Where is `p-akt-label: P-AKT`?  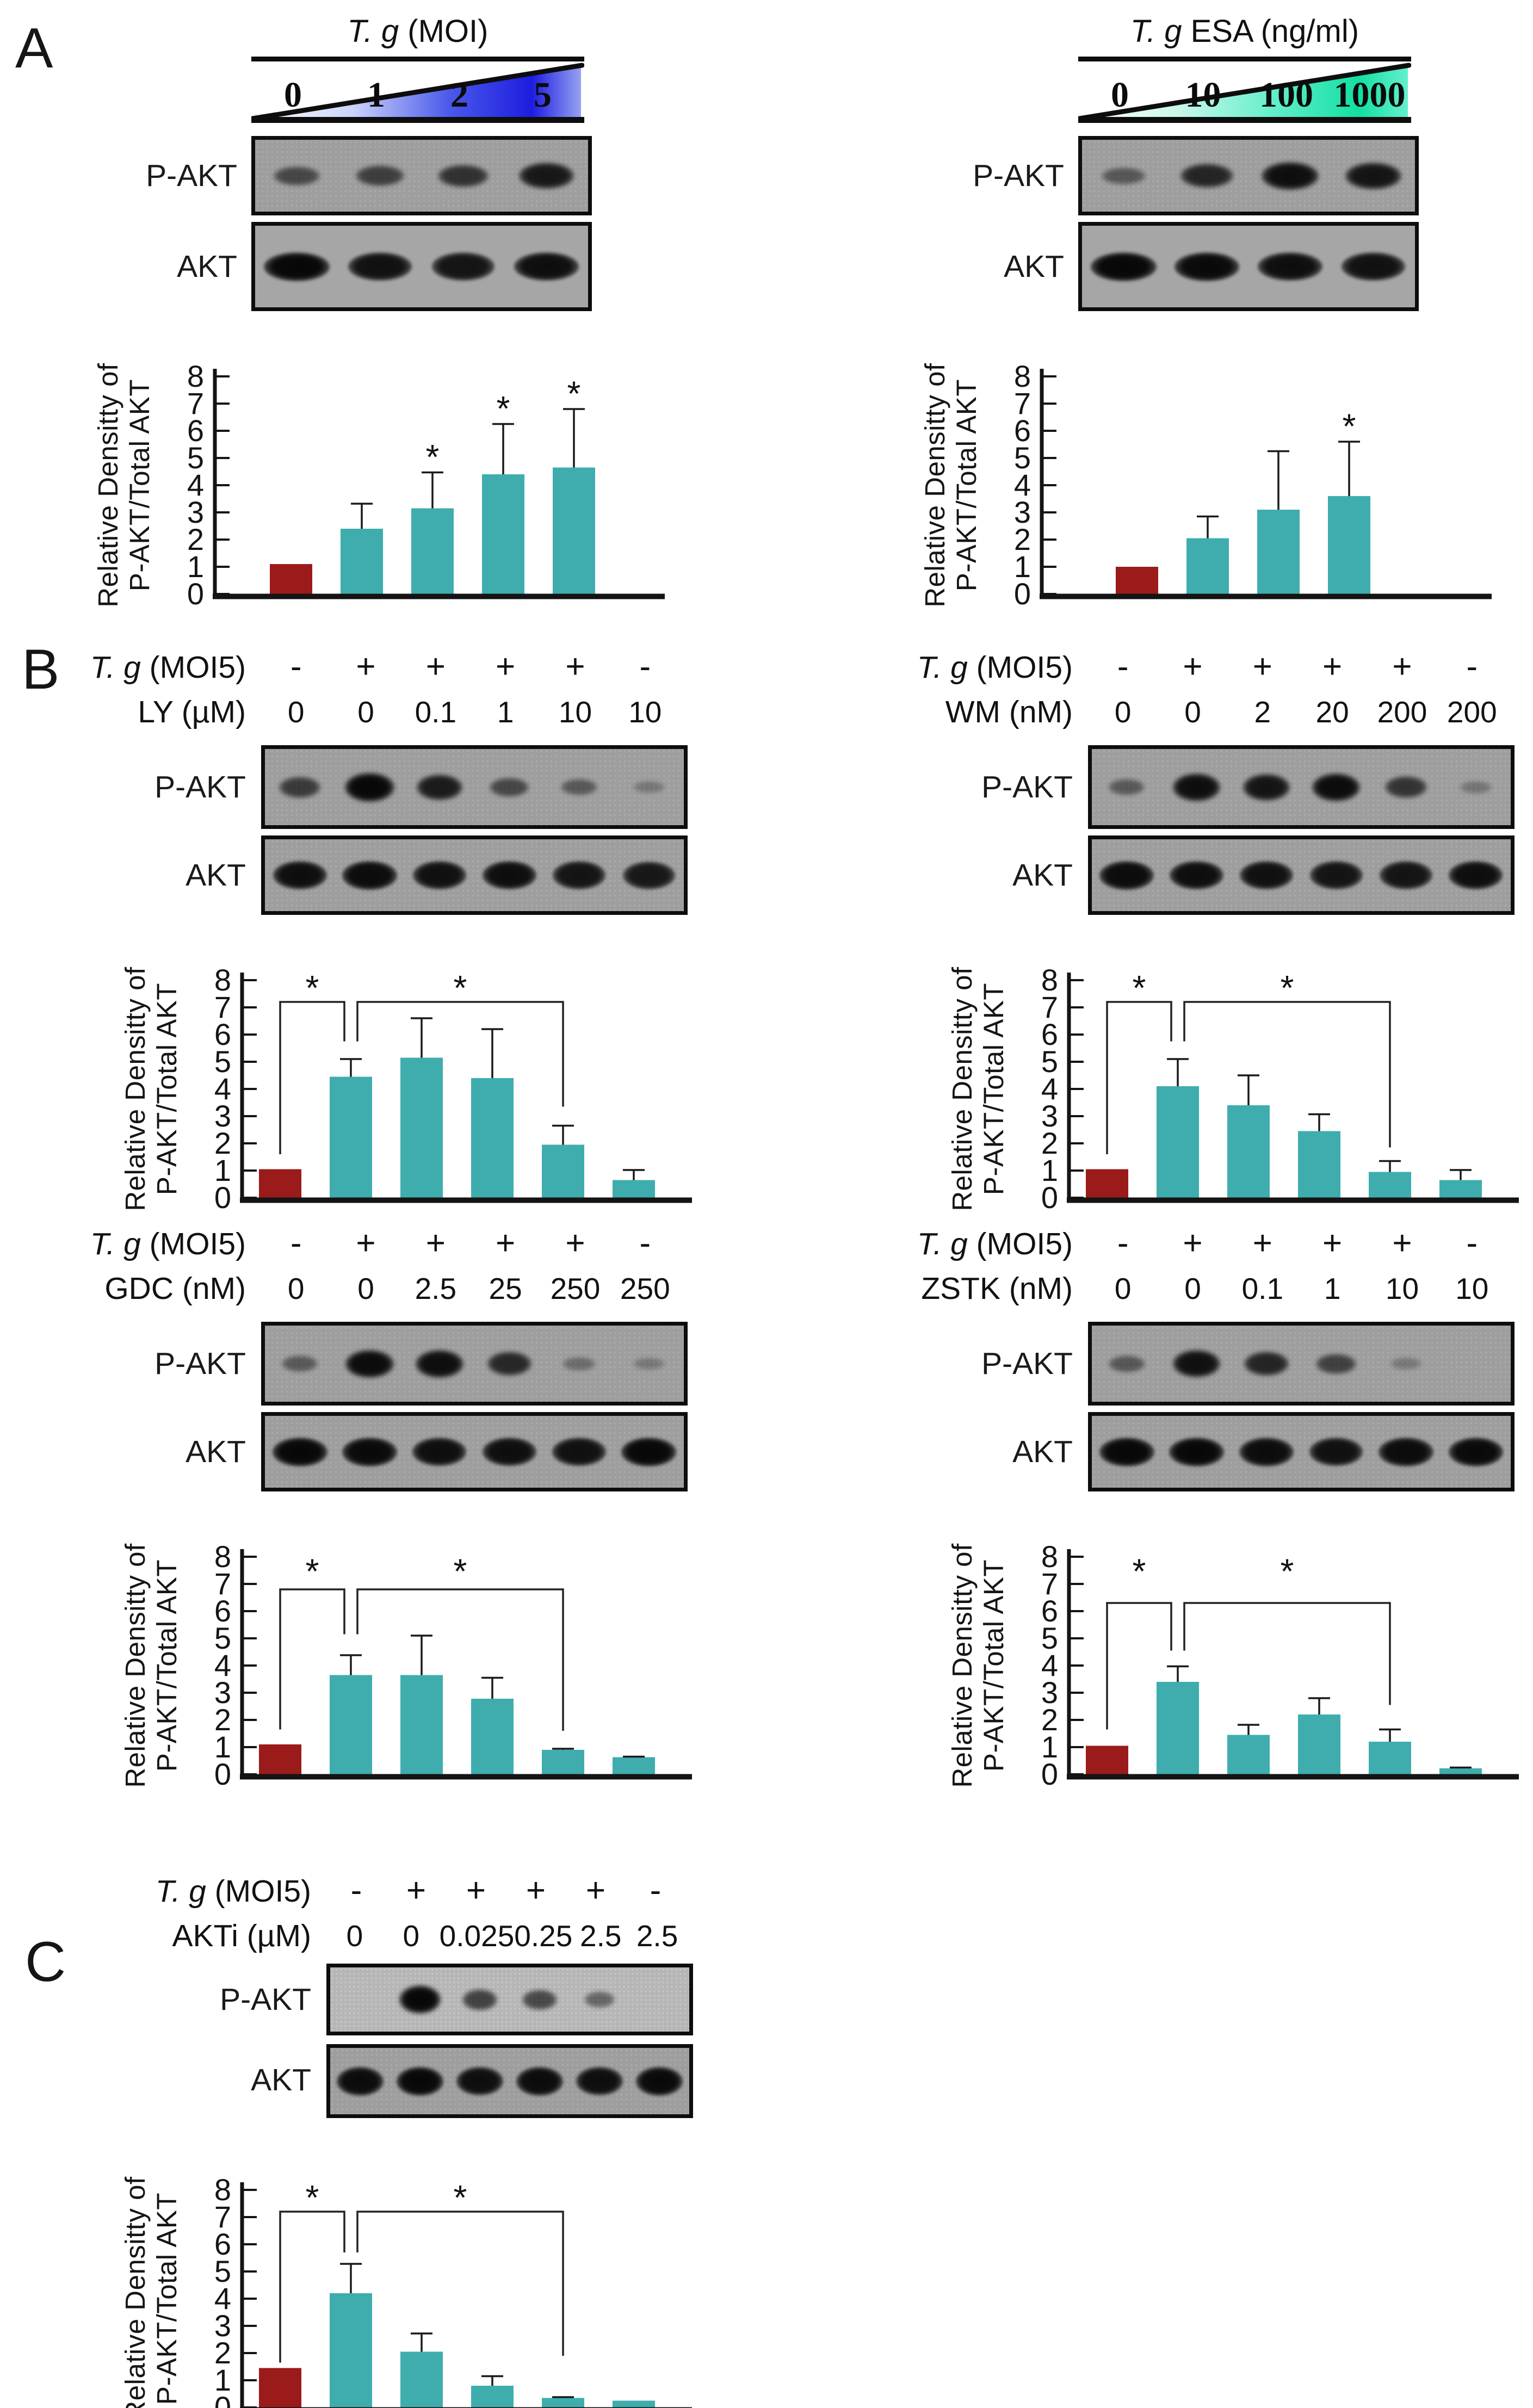 p-akt-label: P-AKT is located at coordinates (200, 787).